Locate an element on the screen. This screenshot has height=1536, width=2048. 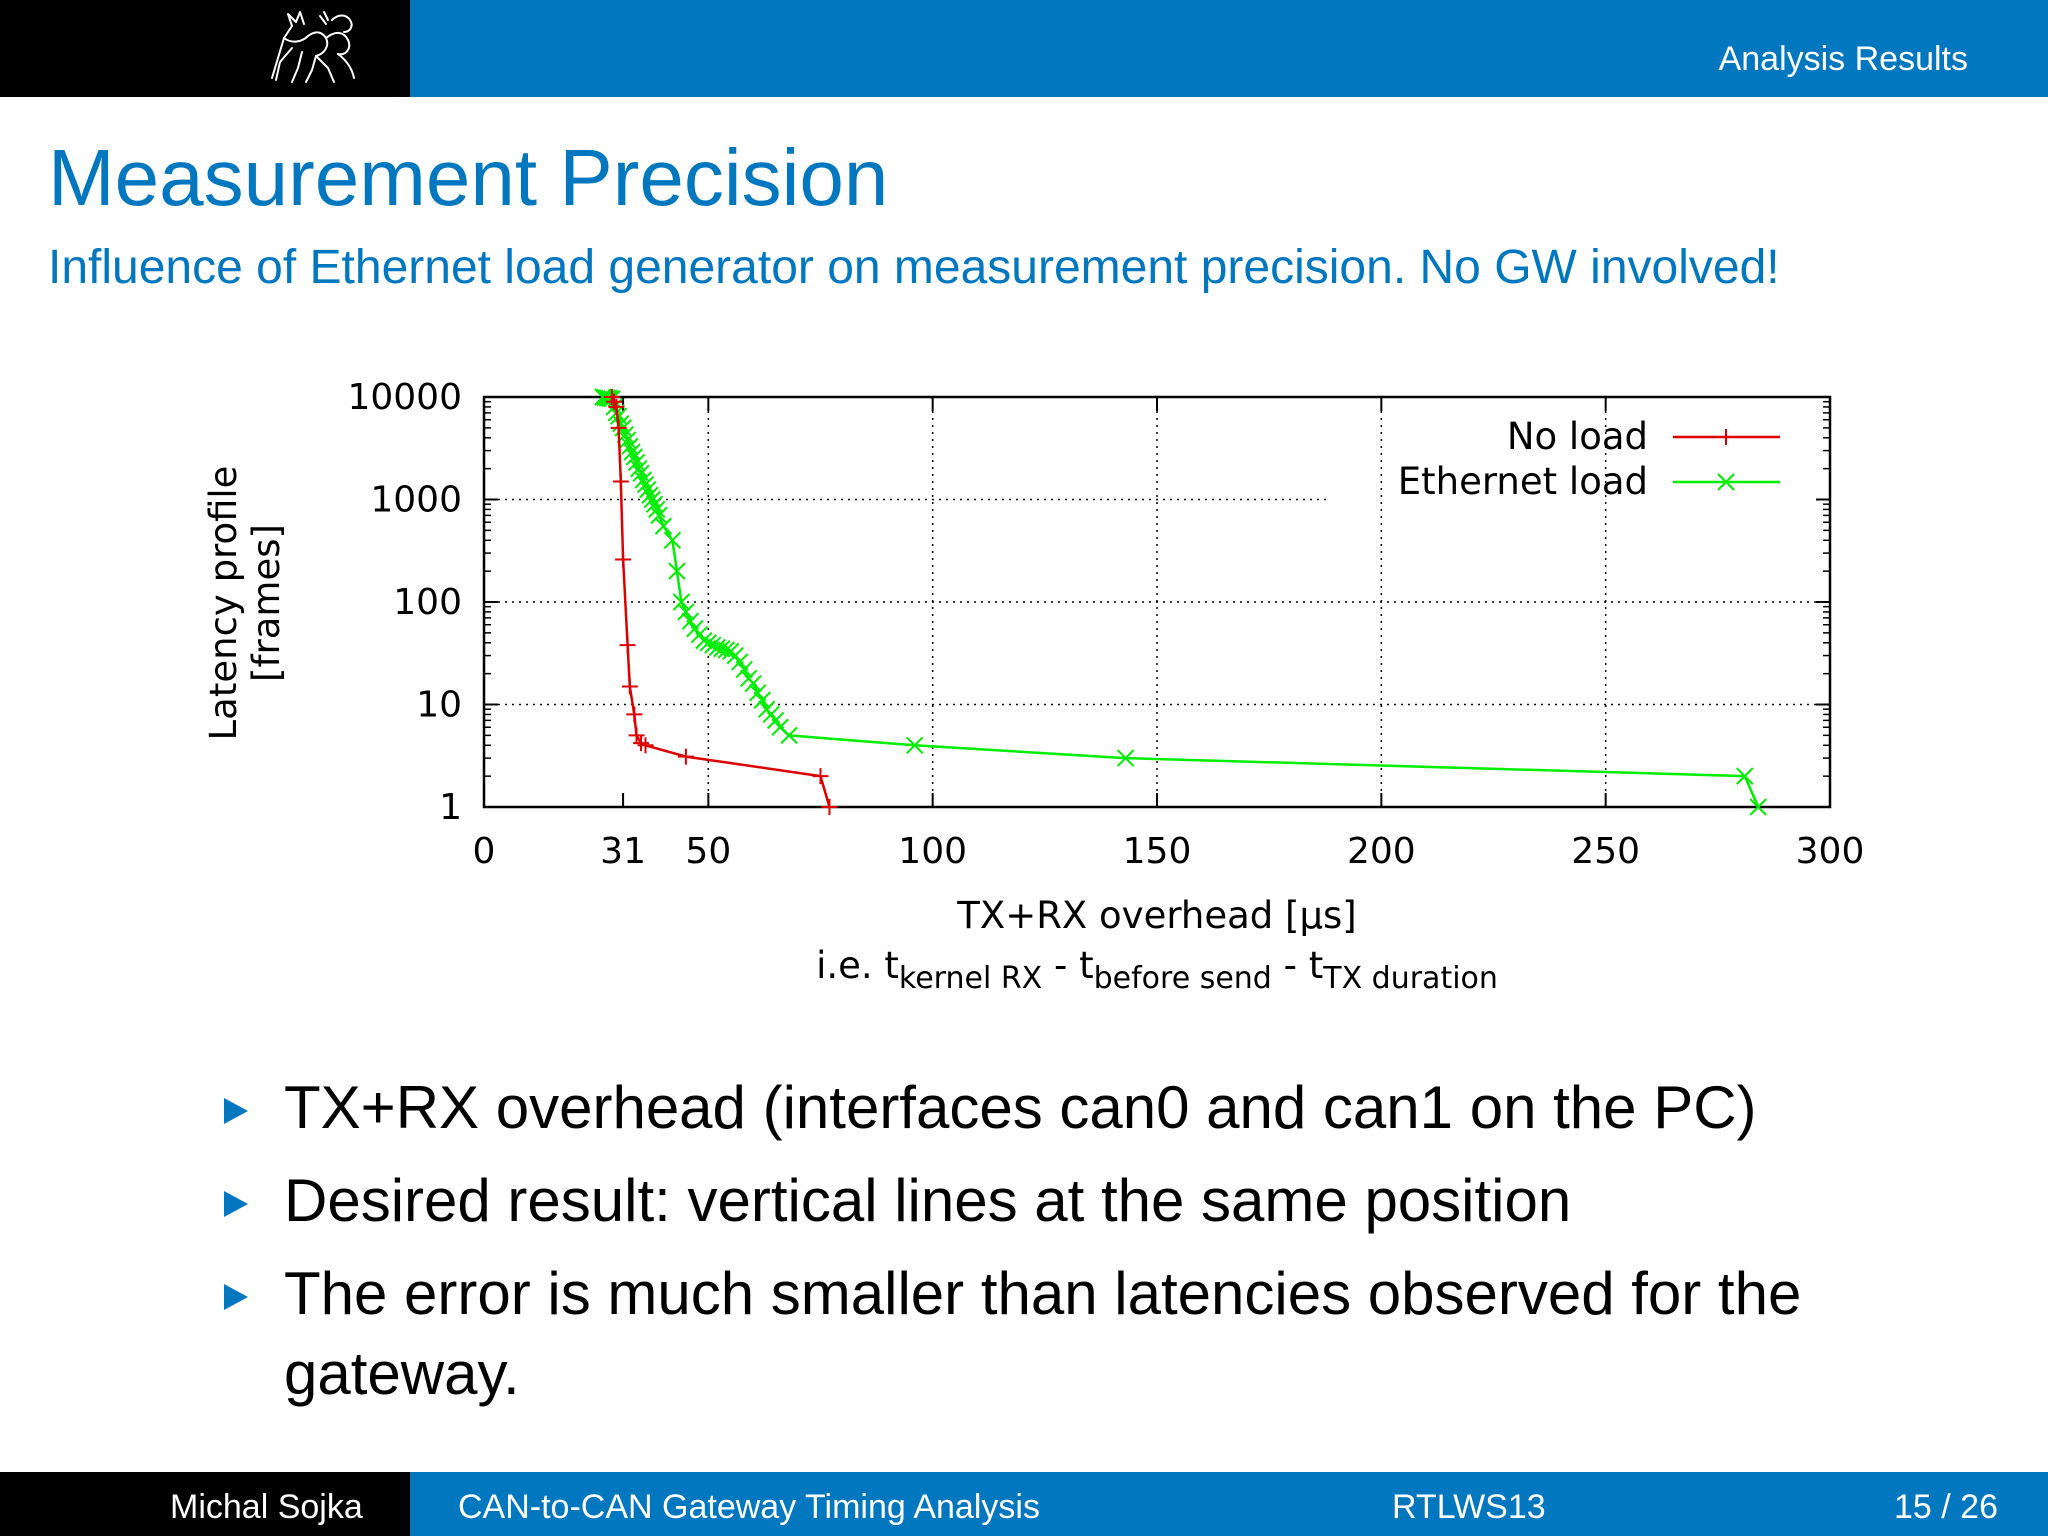
y-axis-label: Latency profile[frames] is located at coordinates (245, 603).